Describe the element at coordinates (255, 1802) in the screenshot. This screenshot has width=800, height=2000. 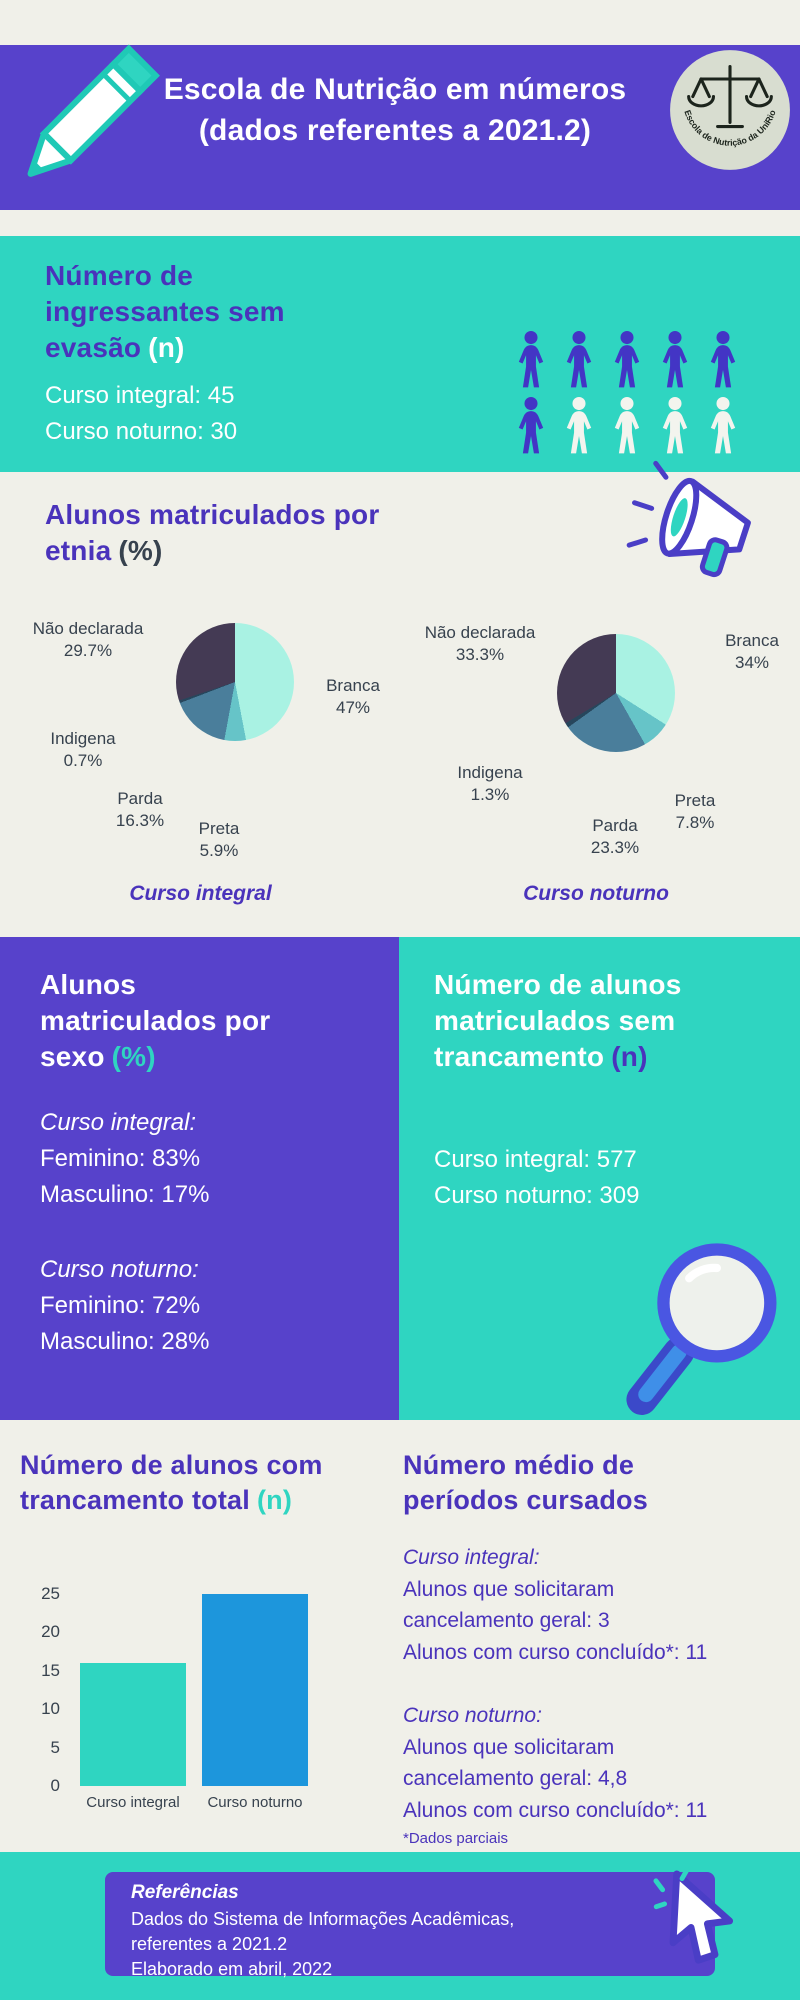
I see `x-label-1: Curso noturno` at that location.